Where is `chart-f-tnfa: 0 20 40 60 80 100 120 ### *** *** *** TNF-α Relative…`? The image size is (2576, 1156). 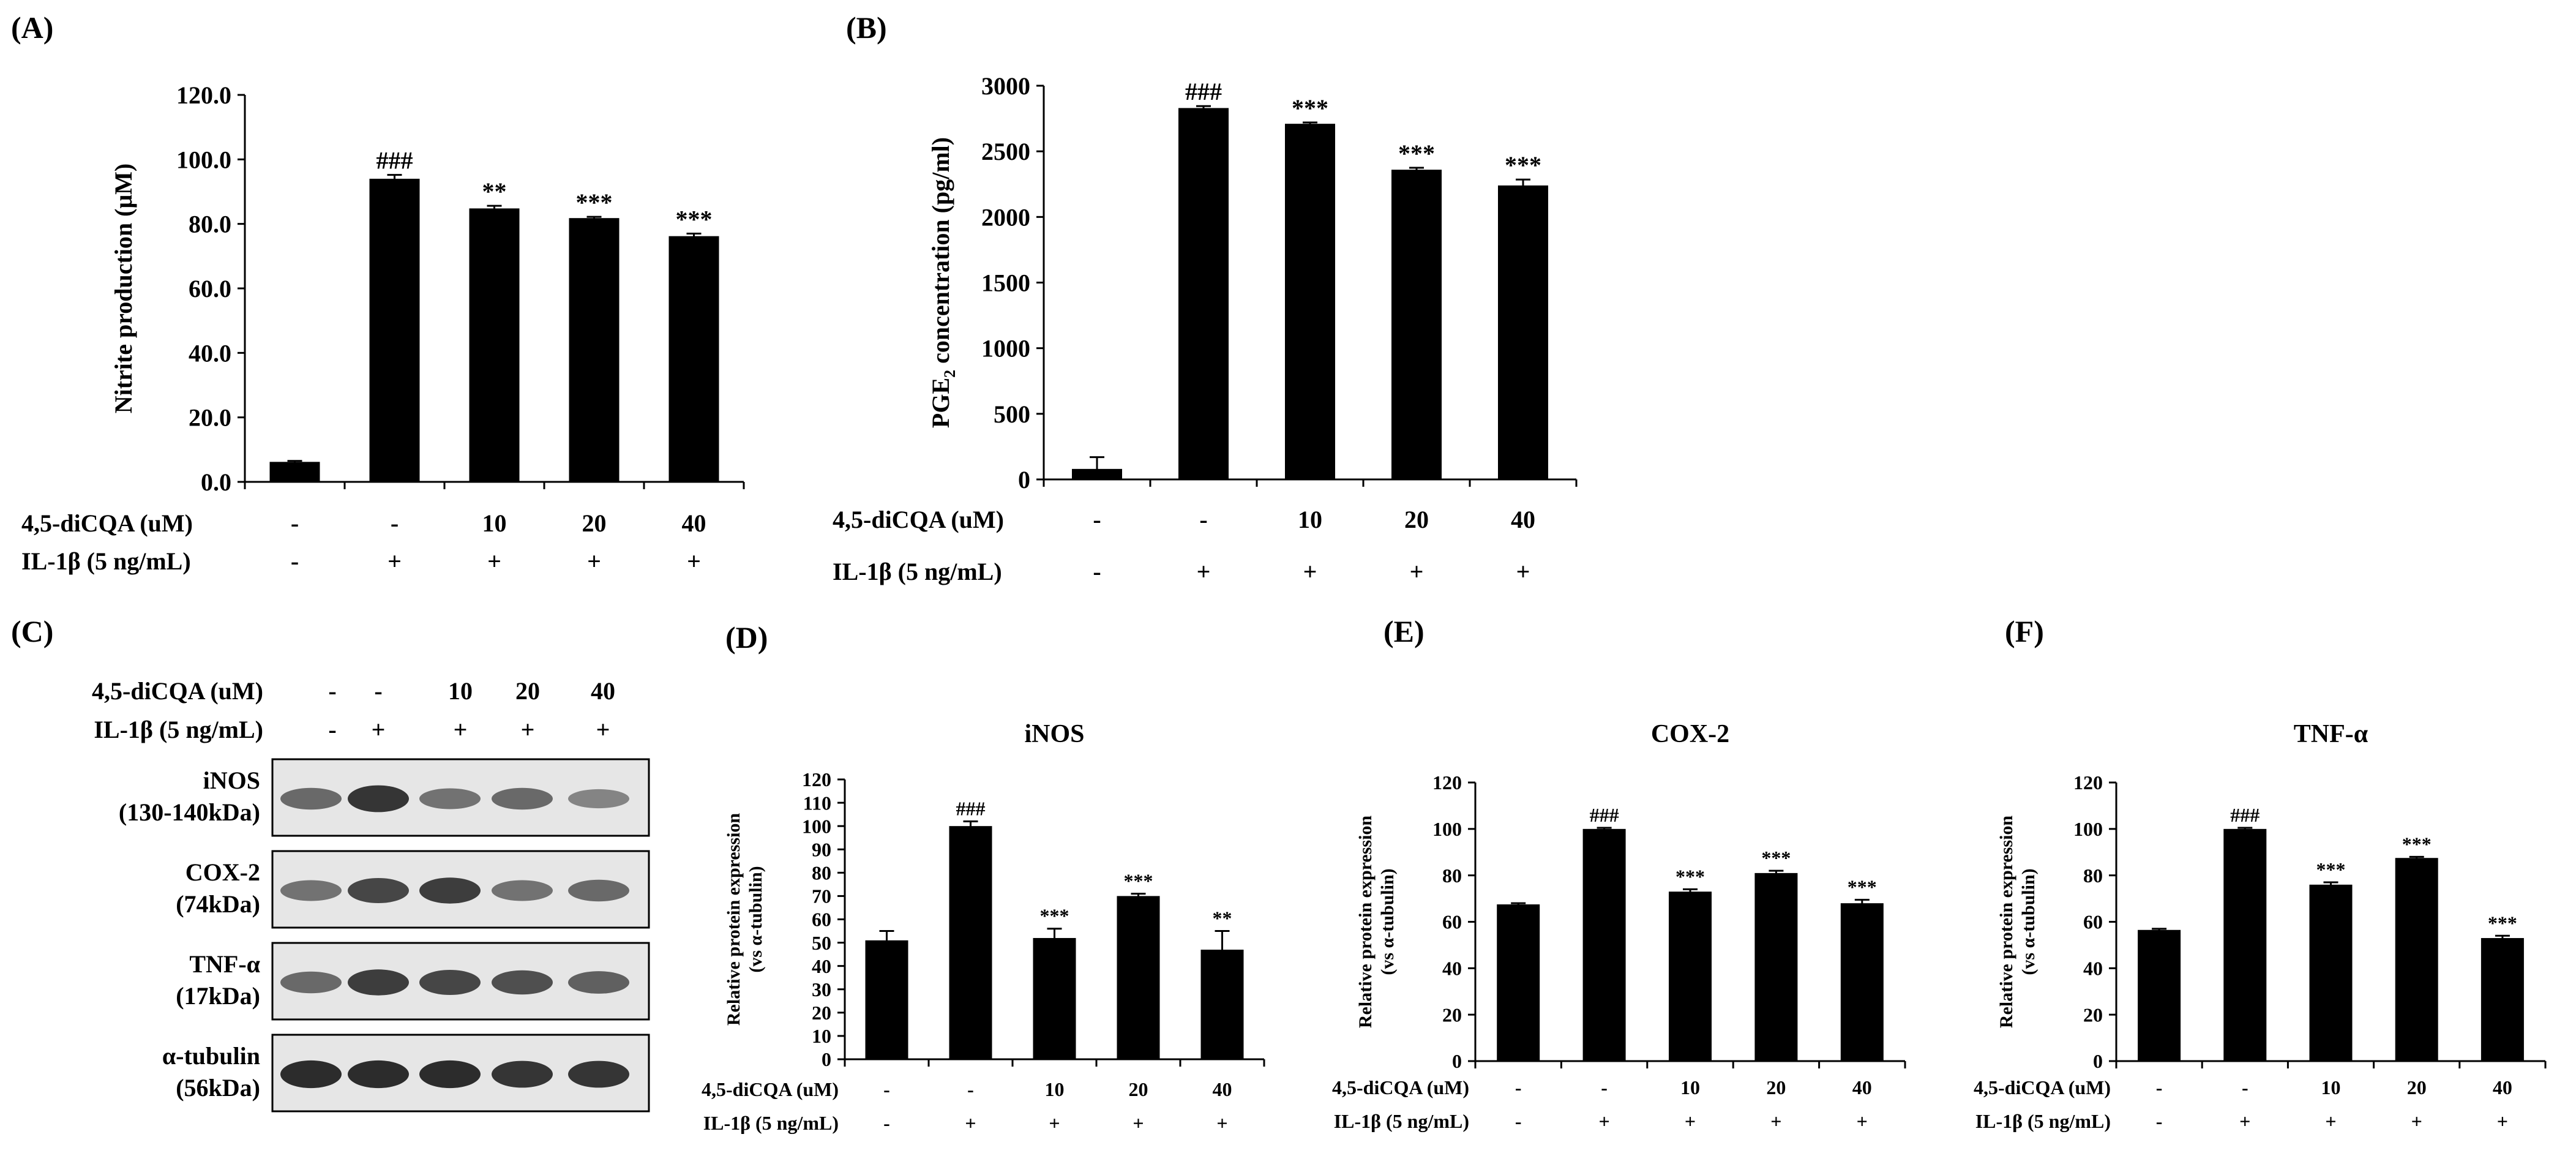
chart-f-tnfa: 0 20 40 60 80 100 120 ### *** *** *** TNF-α Relative… is located at coordinates (2272, 896).